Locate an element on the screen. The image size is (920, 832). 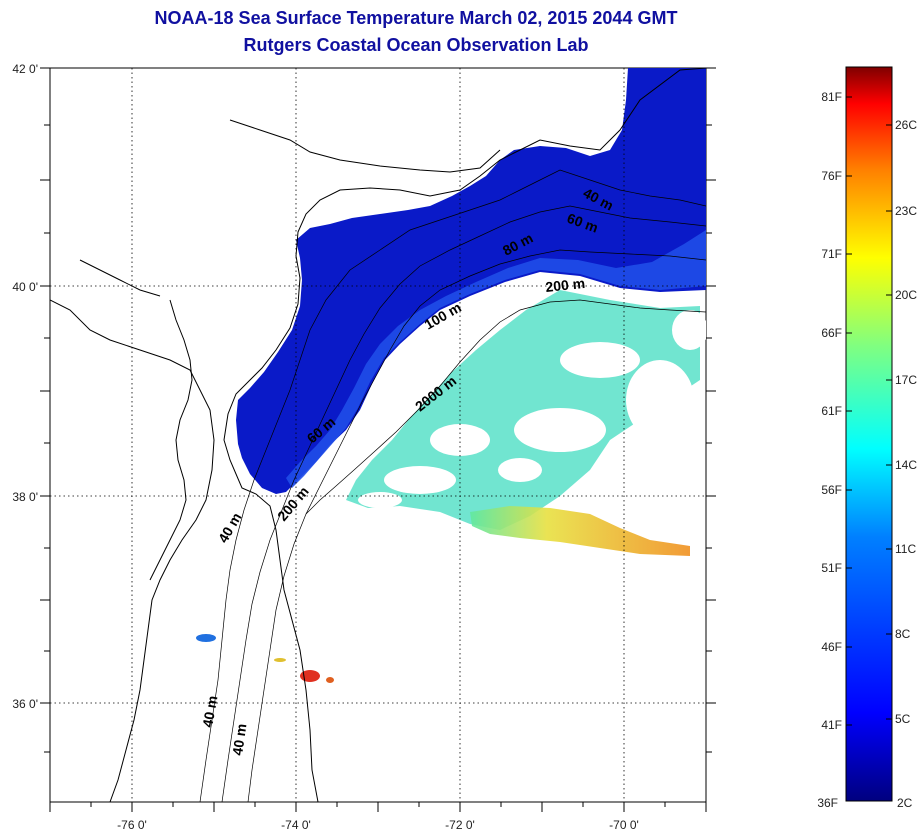
fahrenheit-label: 71F is located at coordinates (831, 254).